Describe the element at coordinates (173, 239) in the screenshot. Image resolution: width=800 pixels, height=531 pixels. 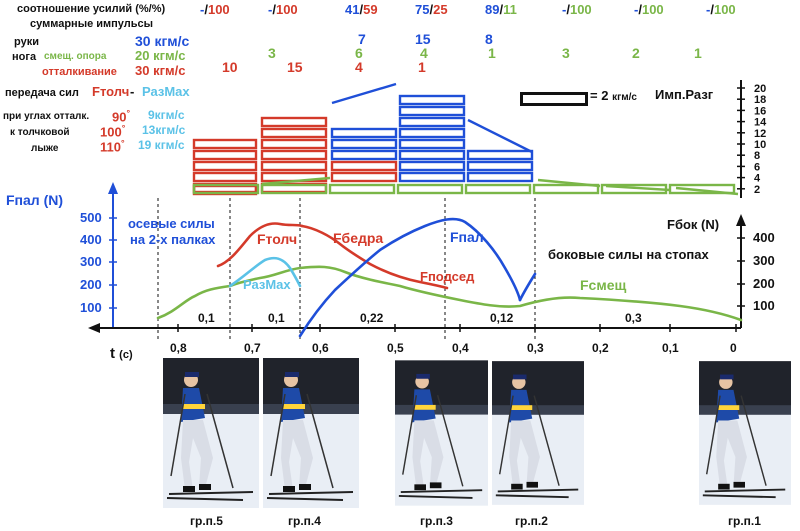
I see `axial-label-2: на 2-х палках` at that location.